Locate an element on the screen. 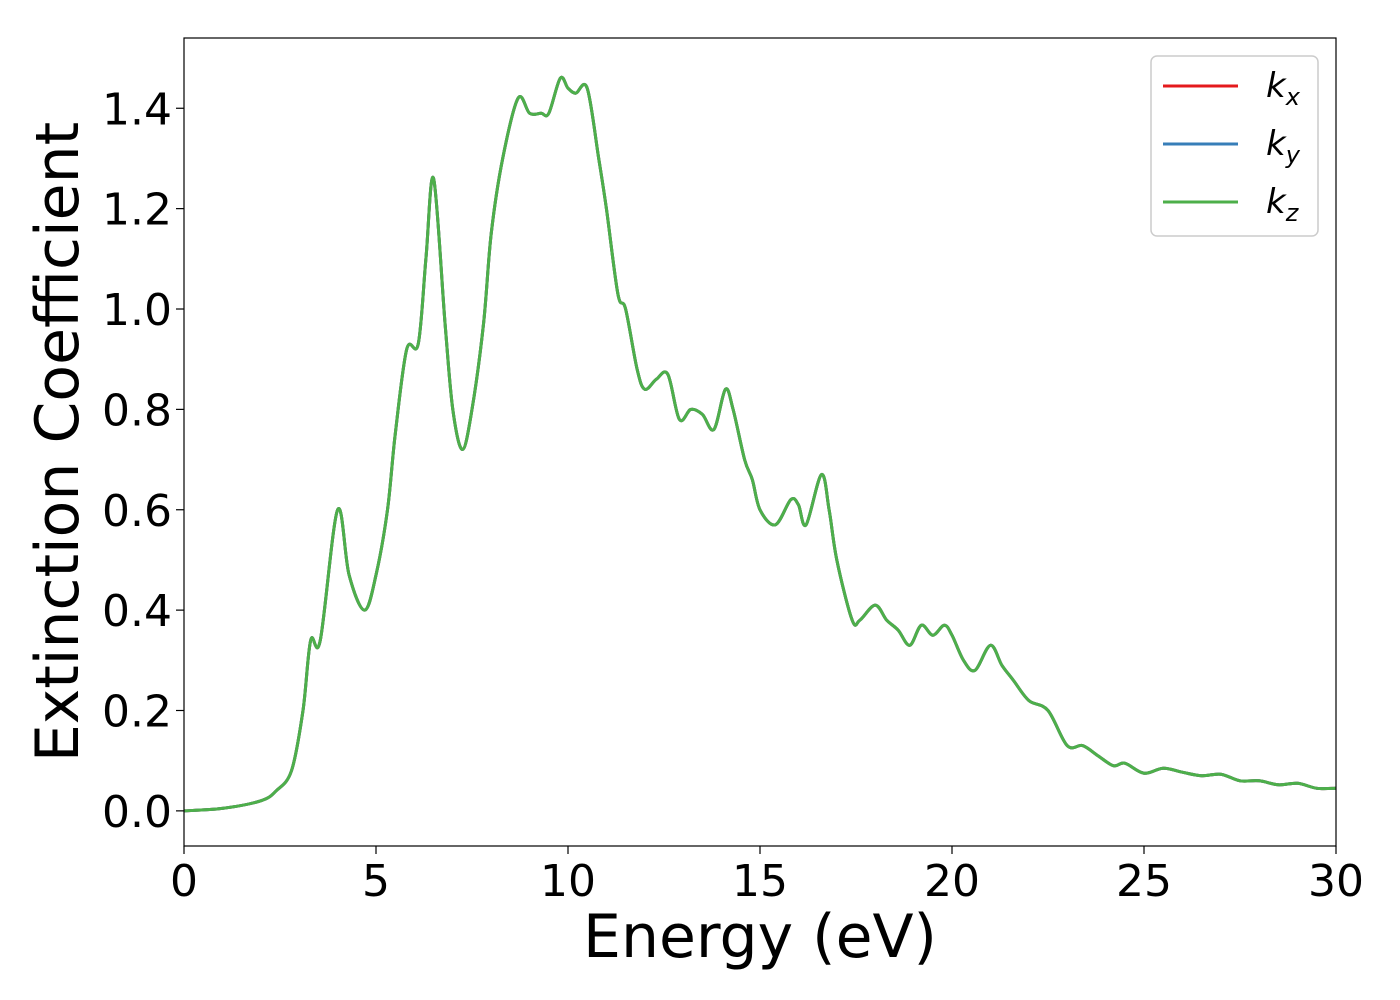  x-tick-label: 5 is located at coordinates (376, 881).